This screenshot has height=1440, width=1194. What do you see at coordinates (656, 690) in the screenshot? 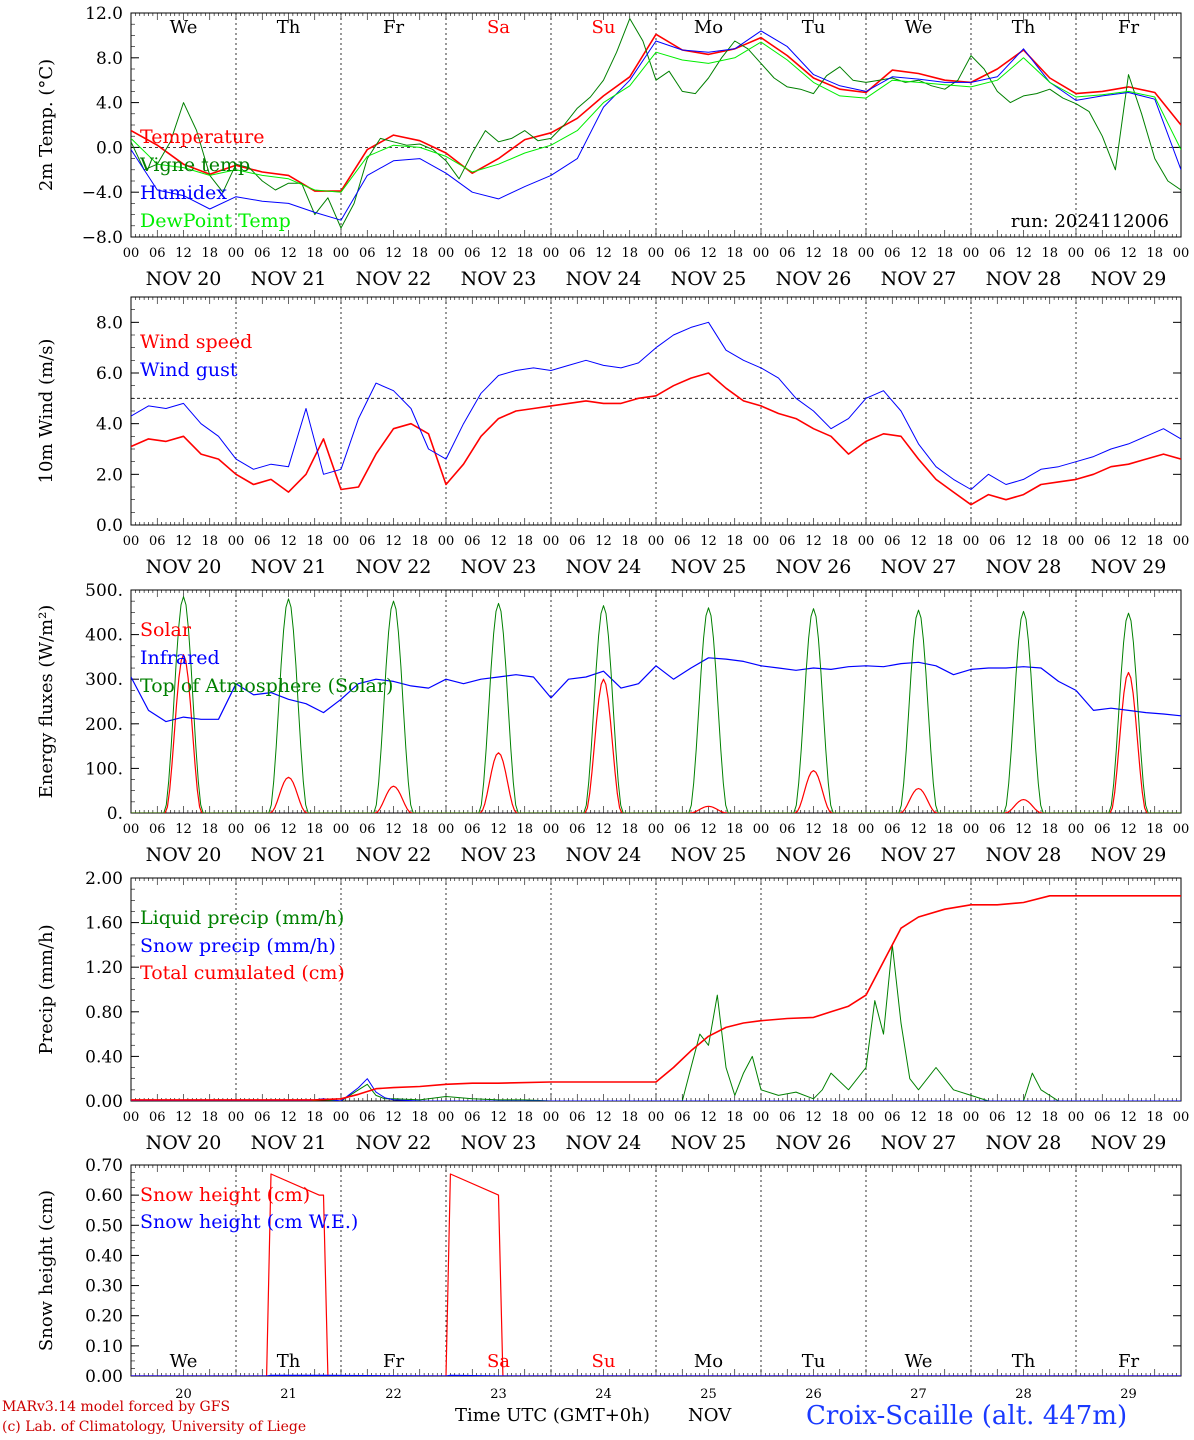
I see `series-line-infrared` at bounding box center [656, 690].